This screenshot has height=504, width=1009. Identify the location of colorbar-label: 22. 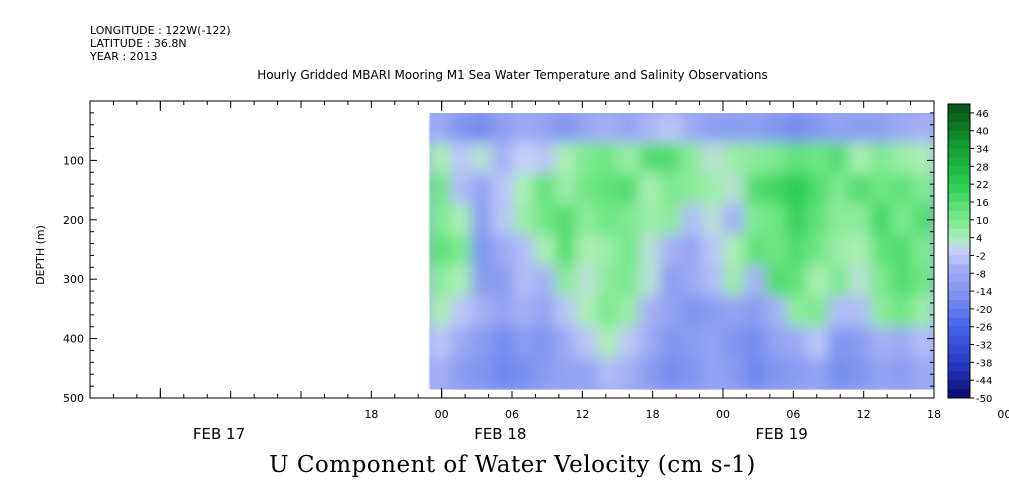
(982, 185).